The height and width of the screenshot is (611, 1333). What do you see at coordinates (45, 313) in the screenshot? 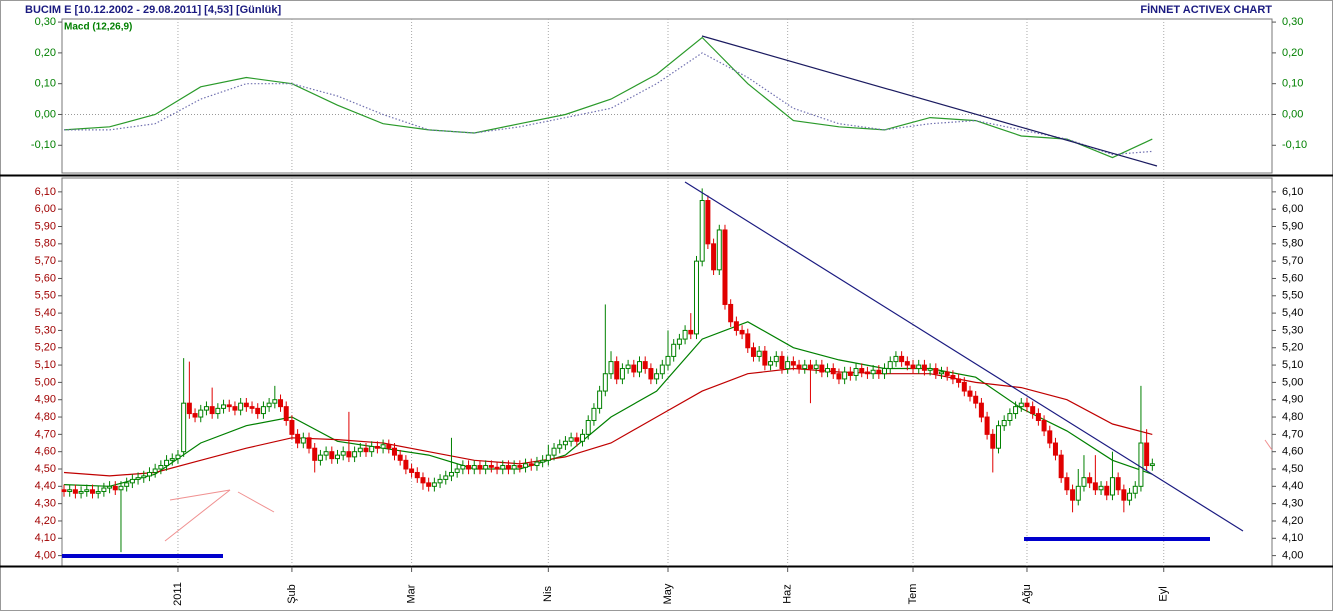
I see `y-tick-label: 5,40` at bounding box center [45, 313].